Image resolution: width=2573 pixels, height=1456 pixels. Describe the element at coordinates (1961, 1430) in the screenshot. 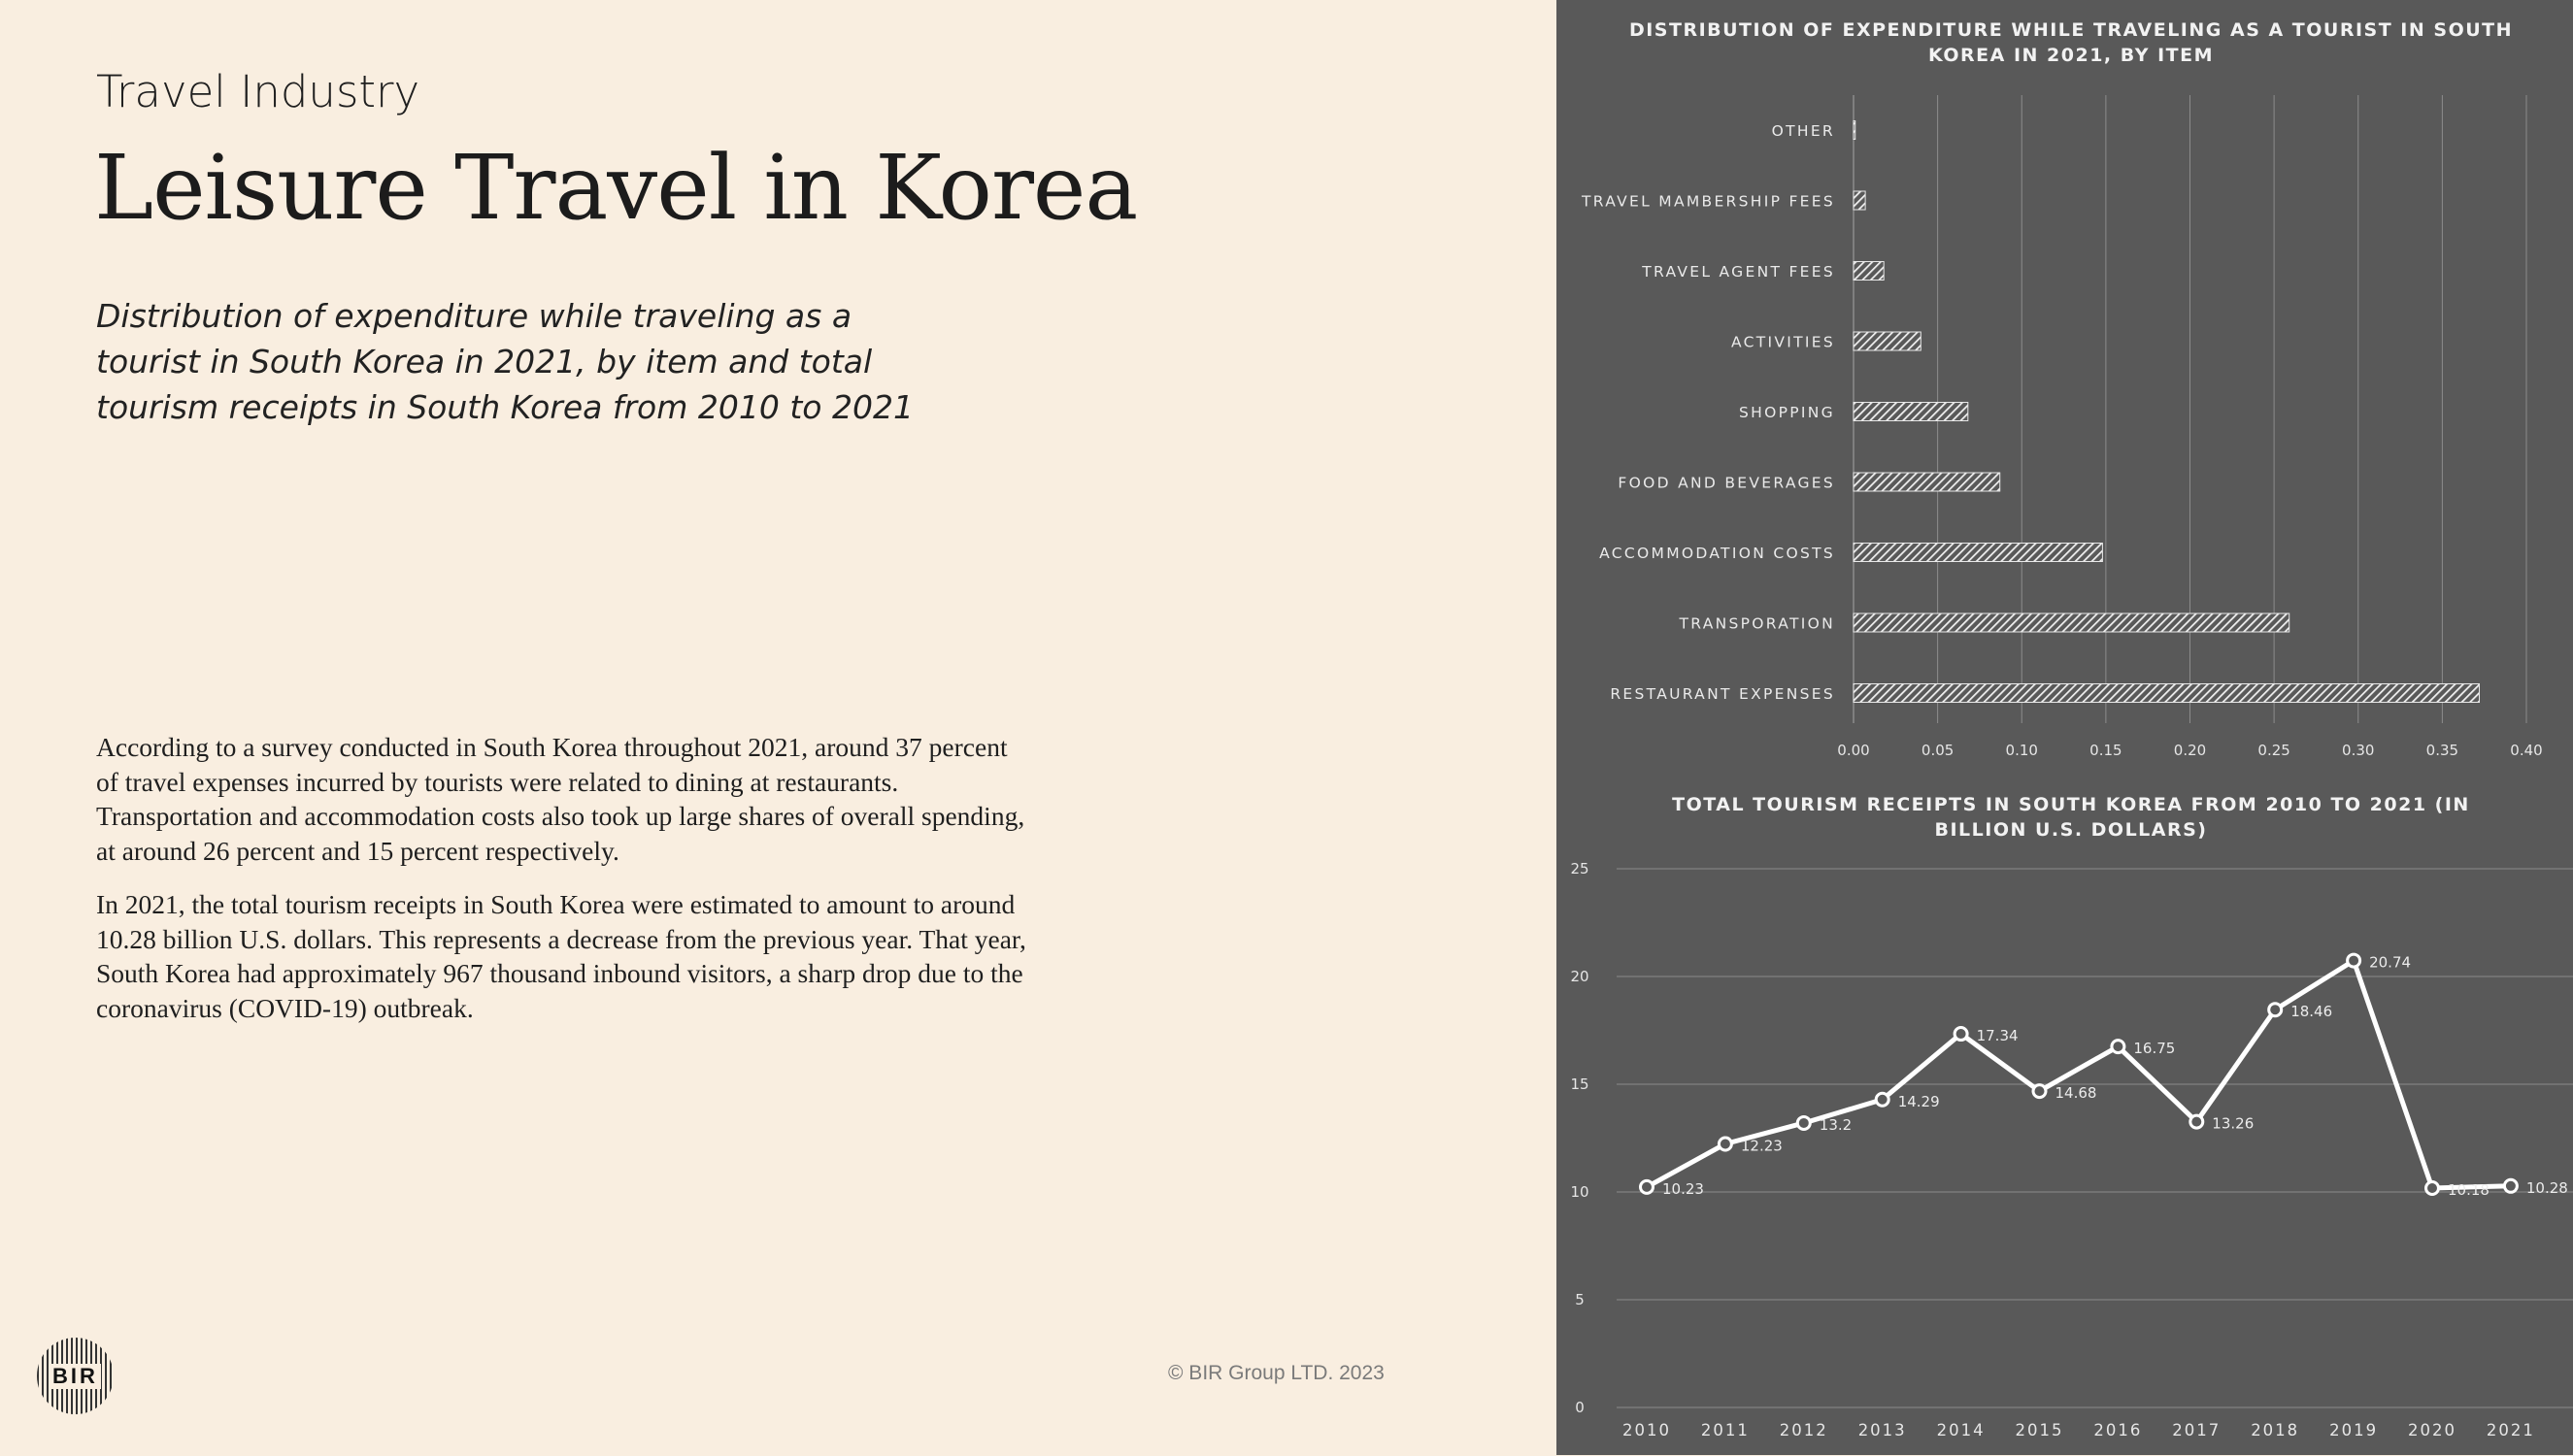

I see `x-tick-label: 2014` at that location.